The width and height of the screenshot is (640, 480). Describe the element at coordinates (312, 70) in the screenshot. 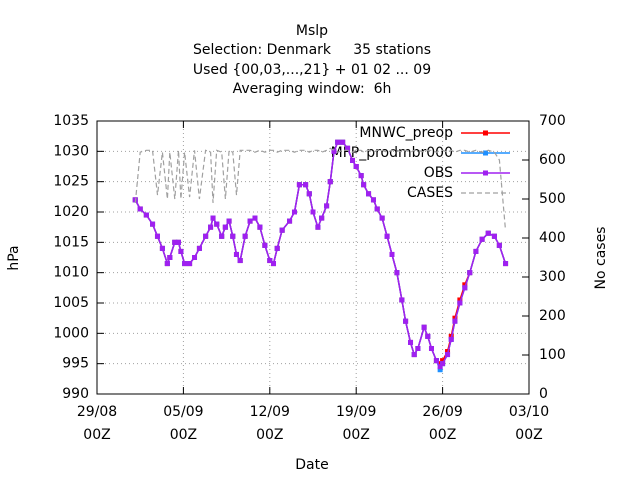

I see `chart-subtitle: Used {00,03,...,21} + 01 02 ... 09` at that location.